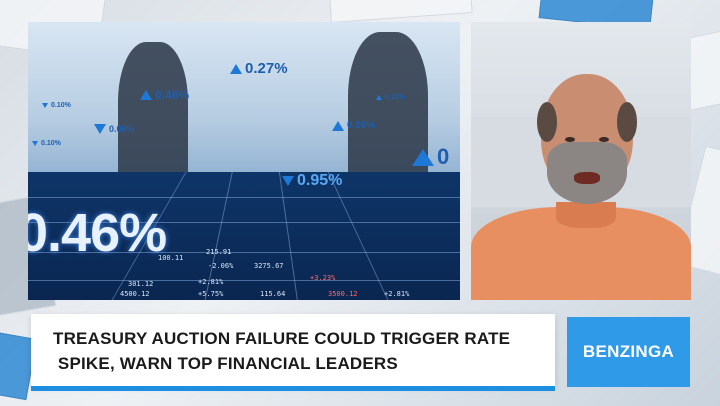 The height and width of the screenshot is (406, 720). Describe the element at coordinates (225, 363) in the screenshot. I see `headline-line-2: SPIKE, WARN TOP FINANCIAL LEADERS` at that location.